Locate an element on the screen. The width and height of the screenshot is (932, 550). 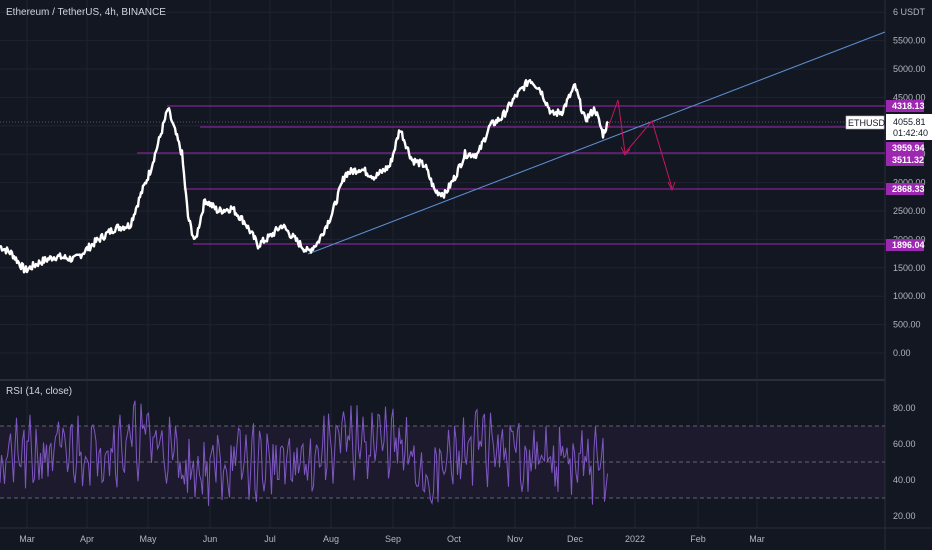
price-tick-label: 5000.00 is located at coordinates (909, 69).